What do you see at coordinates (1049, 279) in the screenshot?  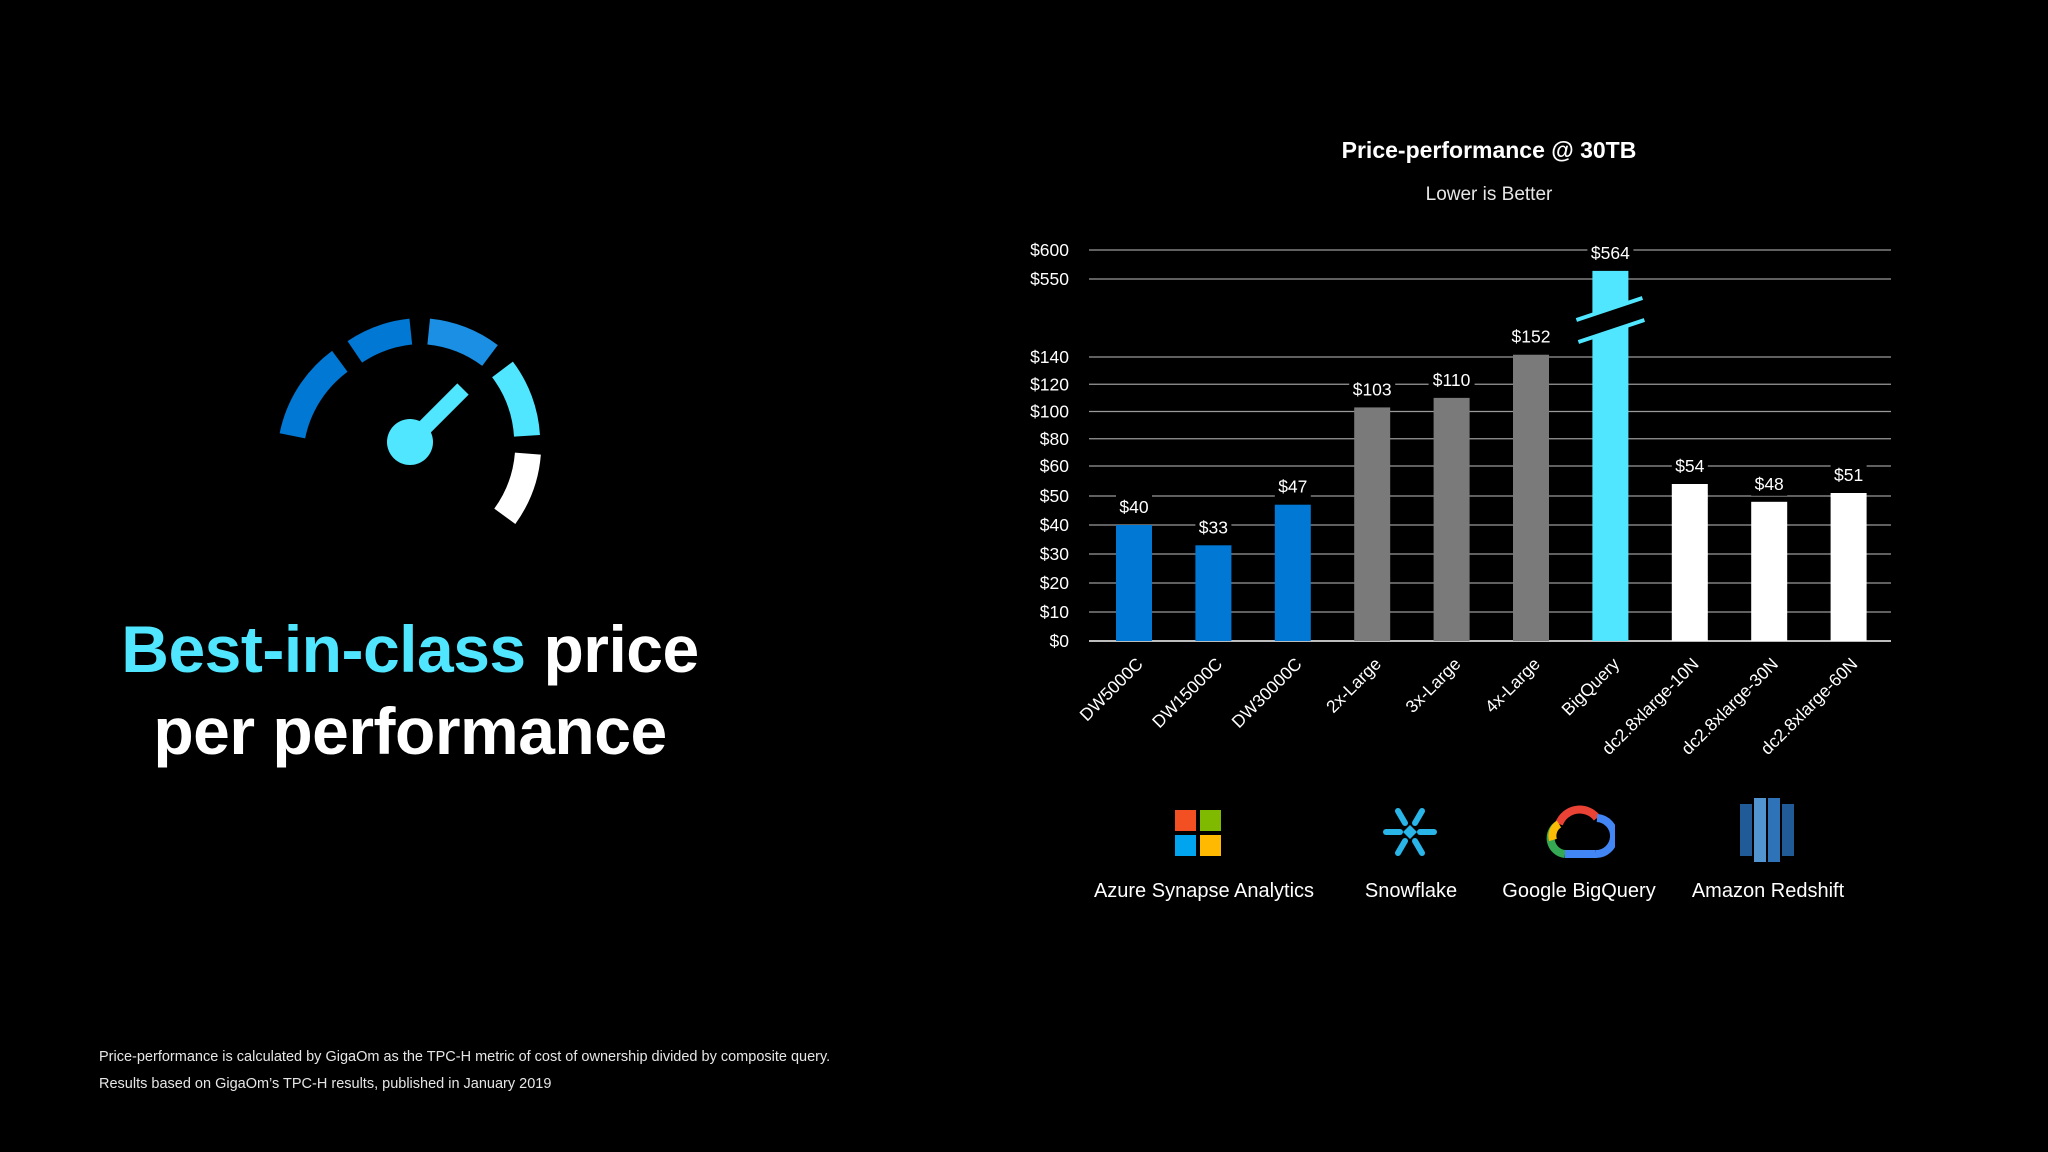 I see `y-tick-label: $550` at bounding box center [1049, 279].